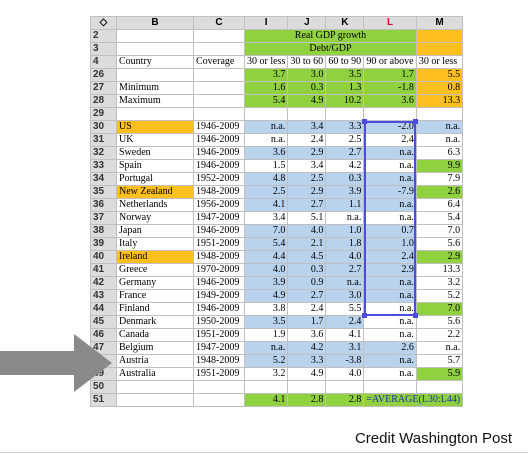 This screenshot has height=454, width=528. I want to click on value-cell: 4.4, so click(266, 257).